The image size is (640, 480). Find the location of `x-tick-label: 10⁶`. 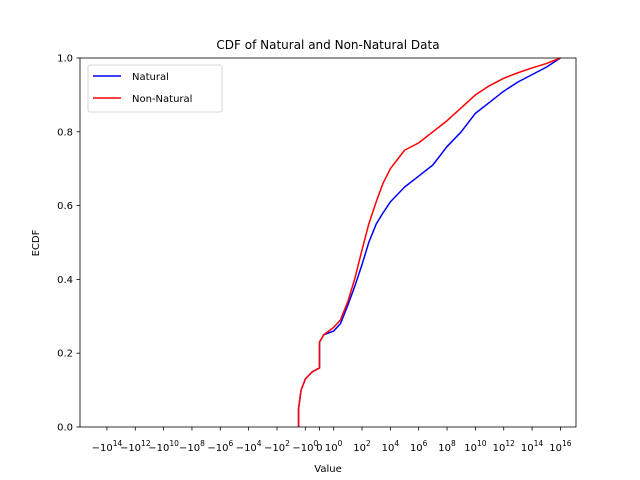

x-tick-label: 10⁶ is located at coordinates (419, 446).